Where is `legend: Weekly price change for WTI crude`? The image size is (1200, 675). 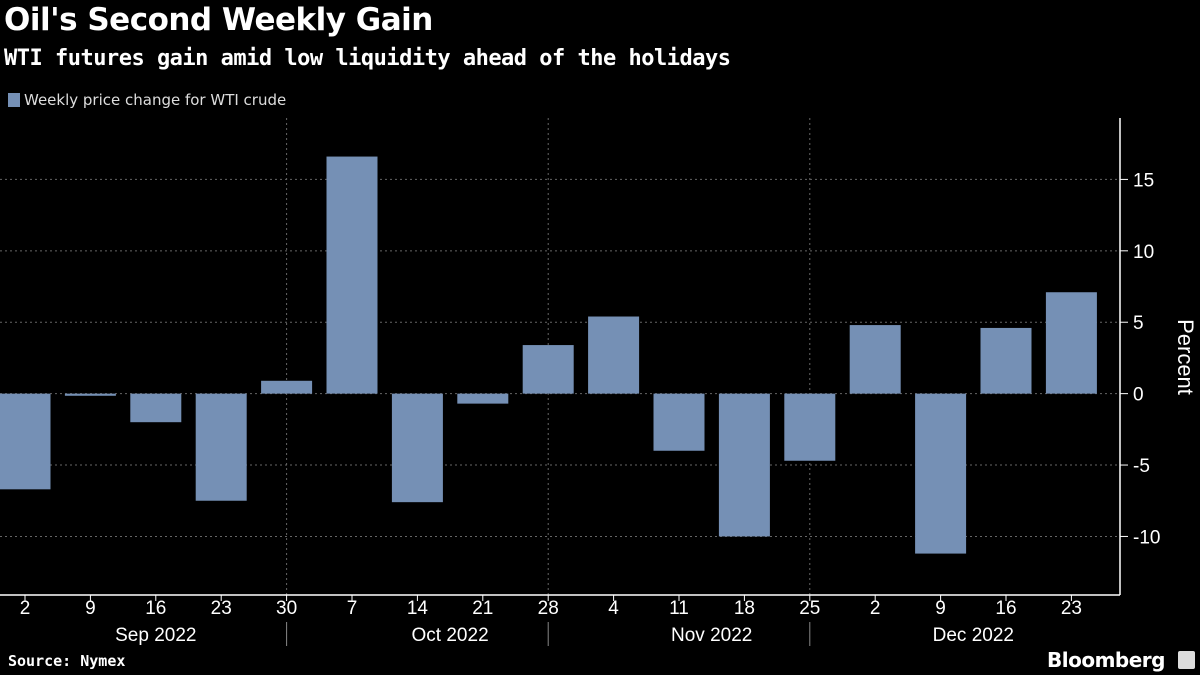
legend: Weekly price change for WTI crude is located at coordinates (147, 100).